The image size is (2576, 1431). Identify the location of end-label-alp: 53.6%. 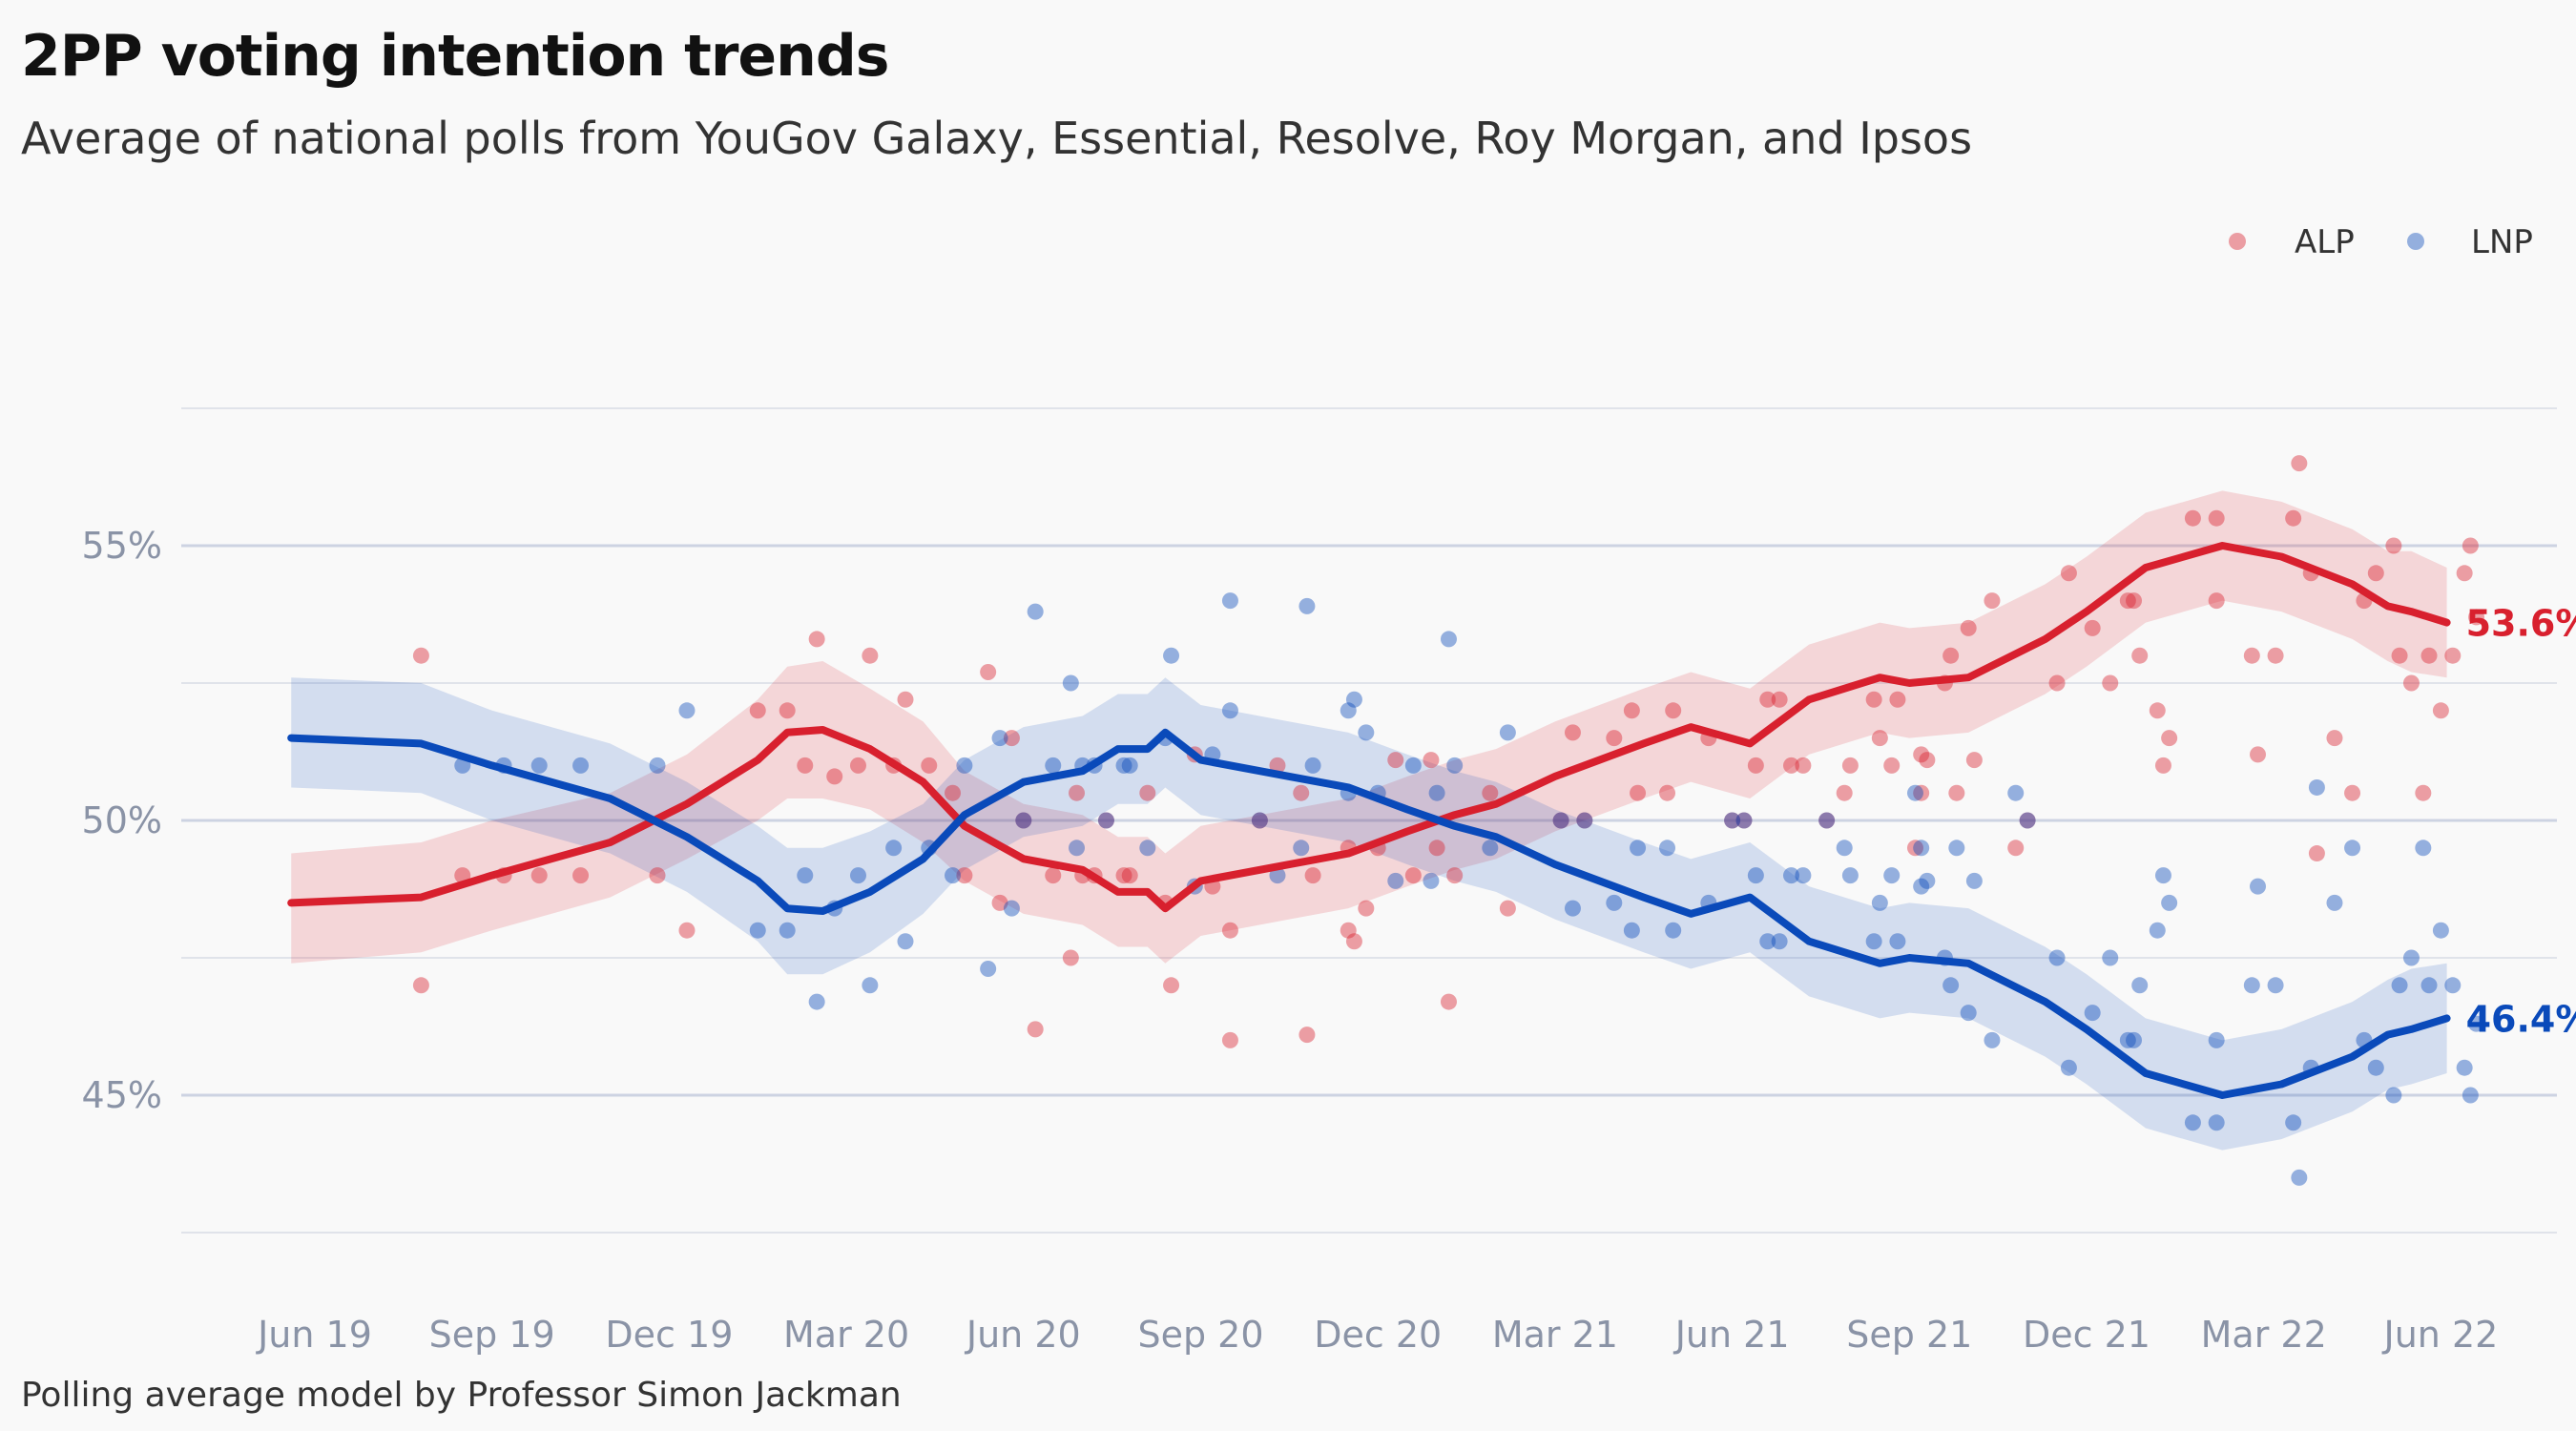
(2521, 624).